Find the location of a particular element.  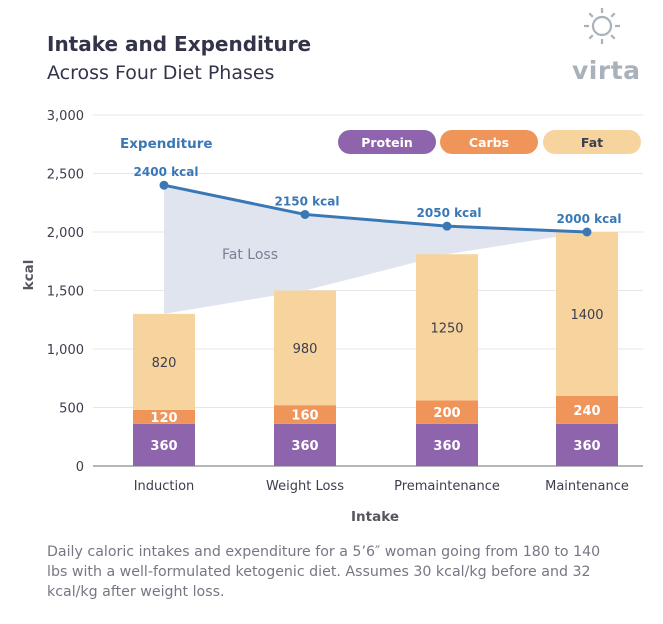

bar-value-label-fat: 820 is located at coordinates (164, 363).